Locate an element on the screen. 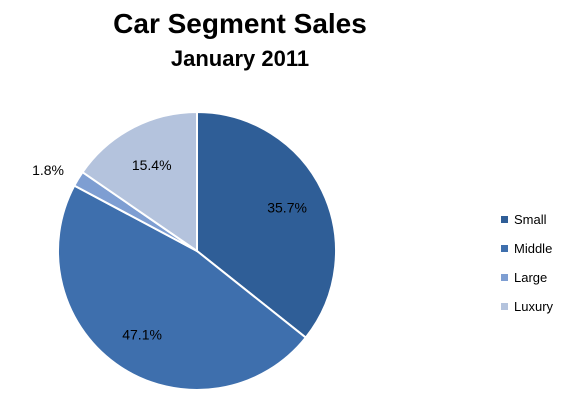 This screenshot has width=570, height=413. chart-title: Car Segment Sales is located at coordinates (240, 23).